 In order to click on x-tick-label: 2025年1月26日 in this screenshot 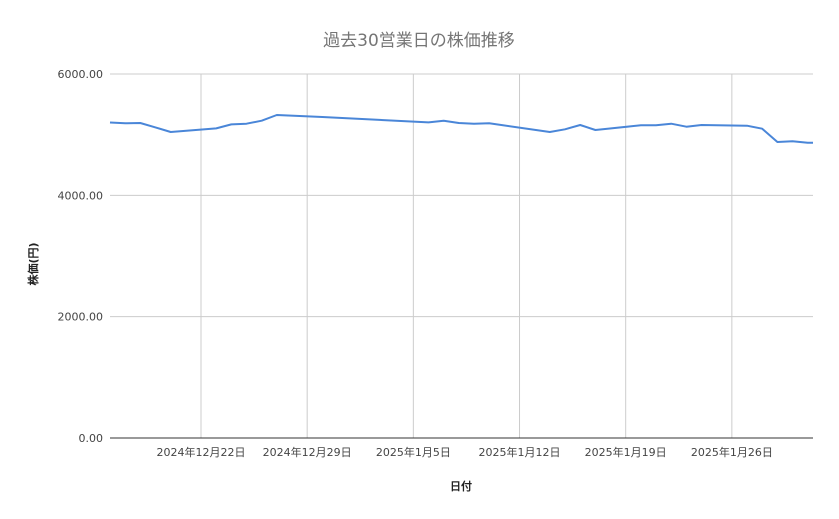, I will do `click(732, 452)`.